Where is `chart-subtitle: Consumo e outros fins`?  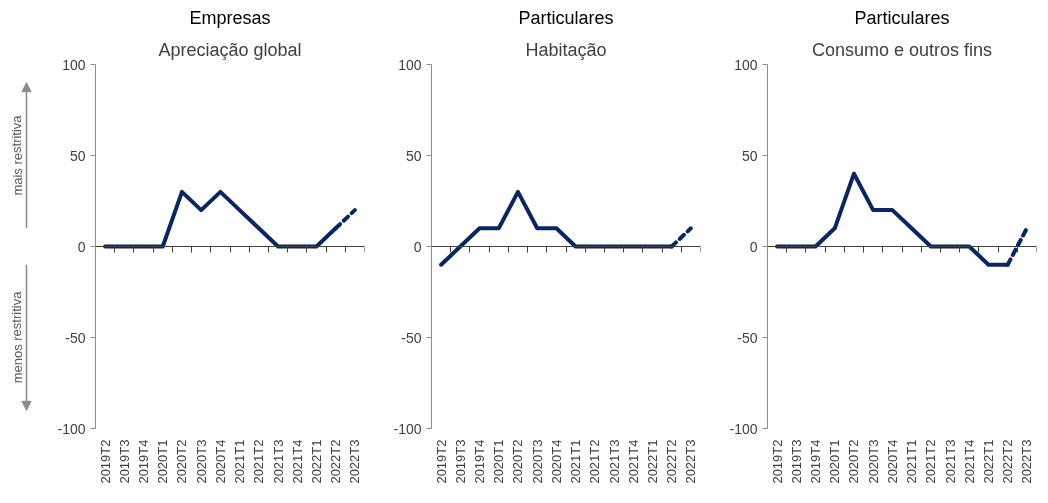 chart-subtitle: Consumo e outros fins is located at coordinates (902, 49).